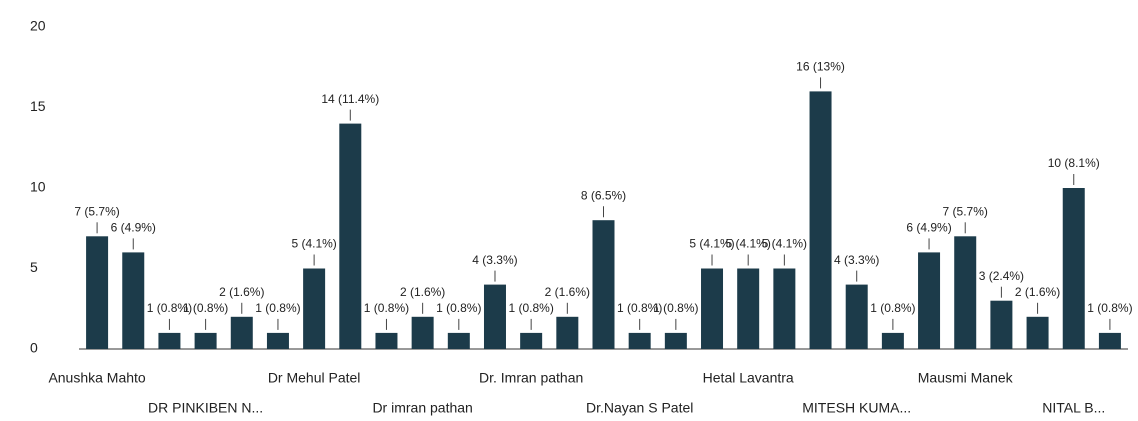 The width and height of the screenshot is (1138, 421). Describe the element at coordinates (34, 348) in the screenshot. I see `y-tick-label: 0` at that location.